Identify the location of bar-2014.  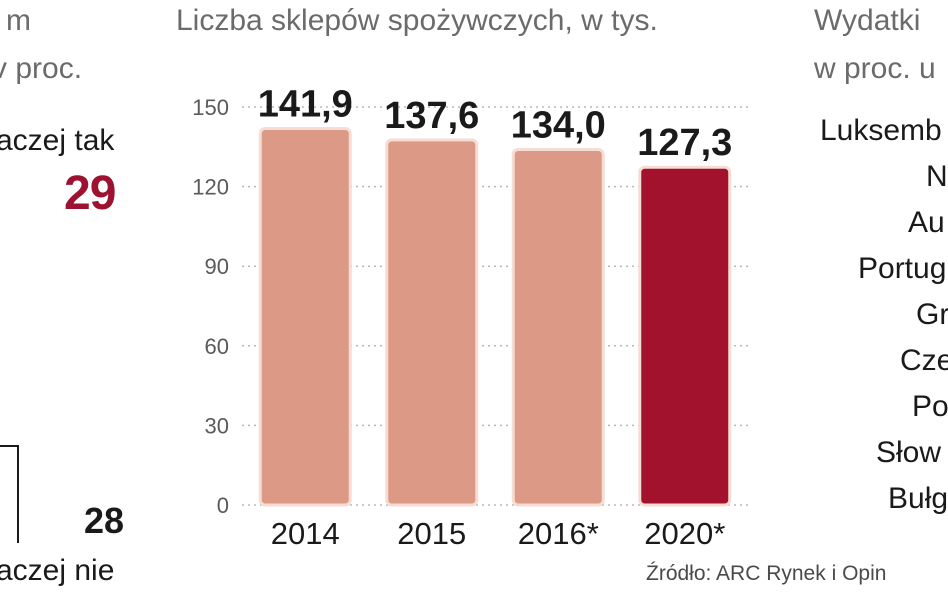
(305, 316).